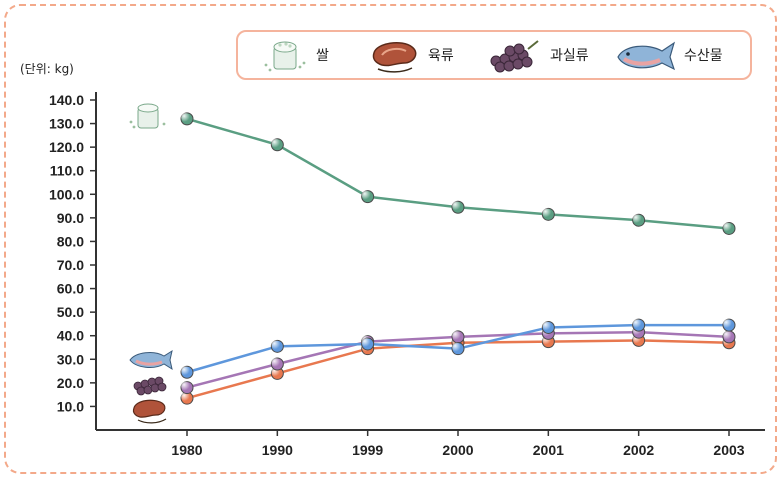 The width and height of the screenshot is (783, 480). Describe the element at coordinates (149, 411) in the screenshot. I see `meat-marker-icon` at that location.